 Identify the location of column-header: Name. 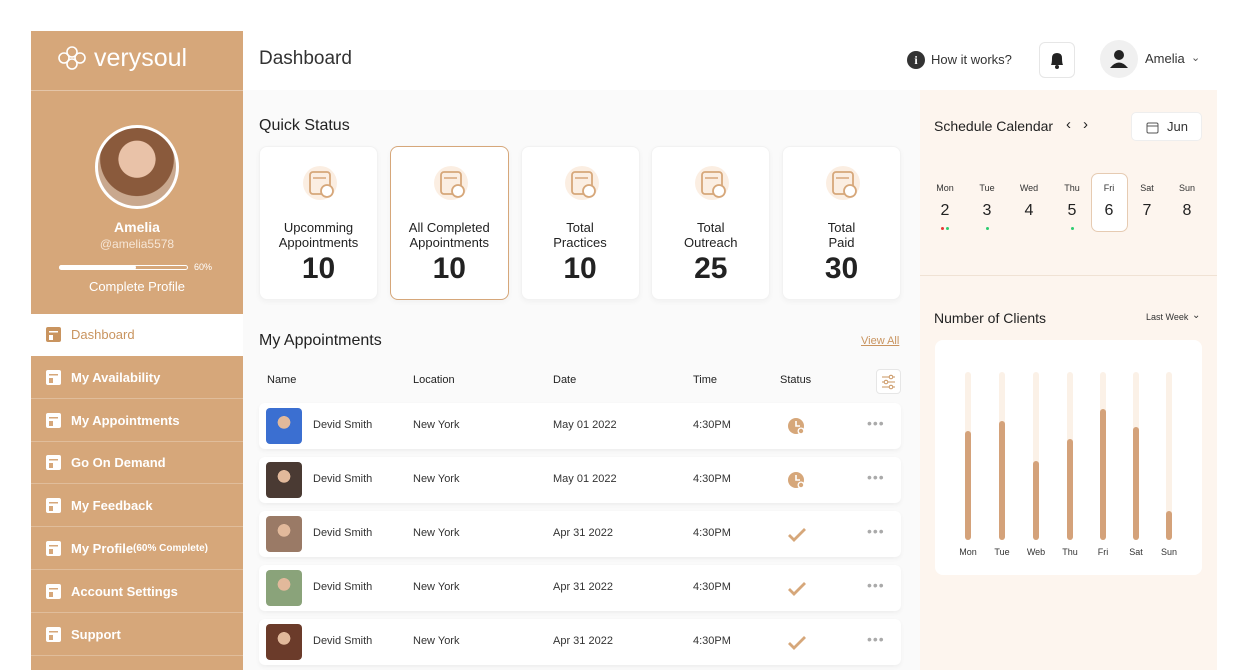
(282, 380).